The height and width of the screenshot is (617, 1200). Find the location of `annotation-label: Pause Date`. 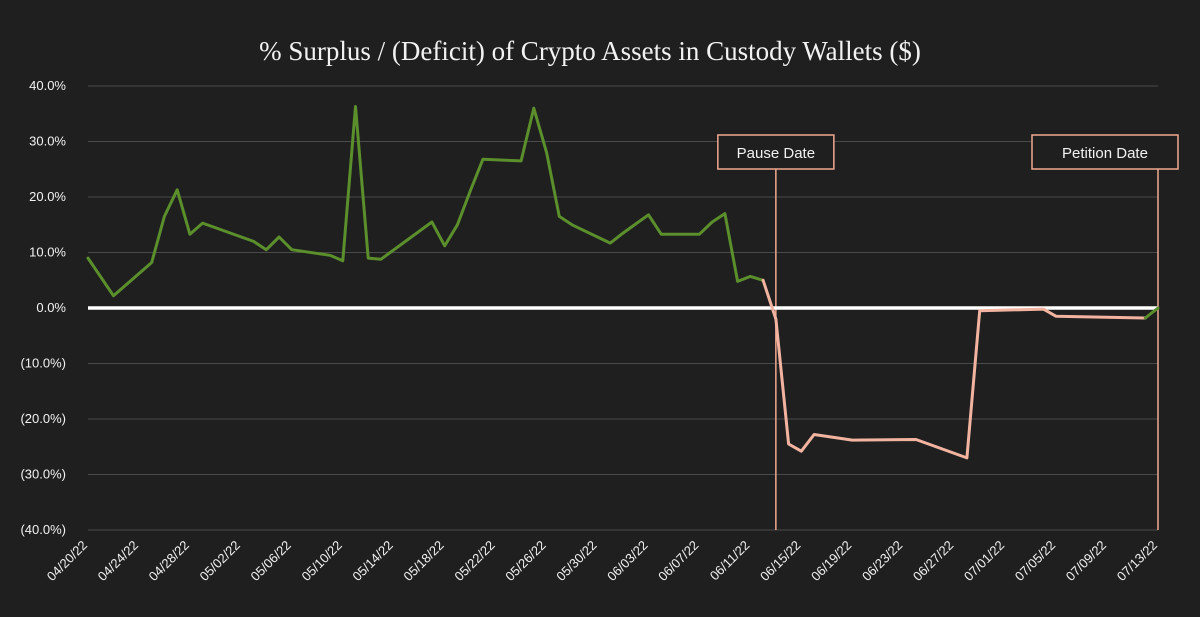

annotation-label: Pause Date is located at coordinates (776, 153).